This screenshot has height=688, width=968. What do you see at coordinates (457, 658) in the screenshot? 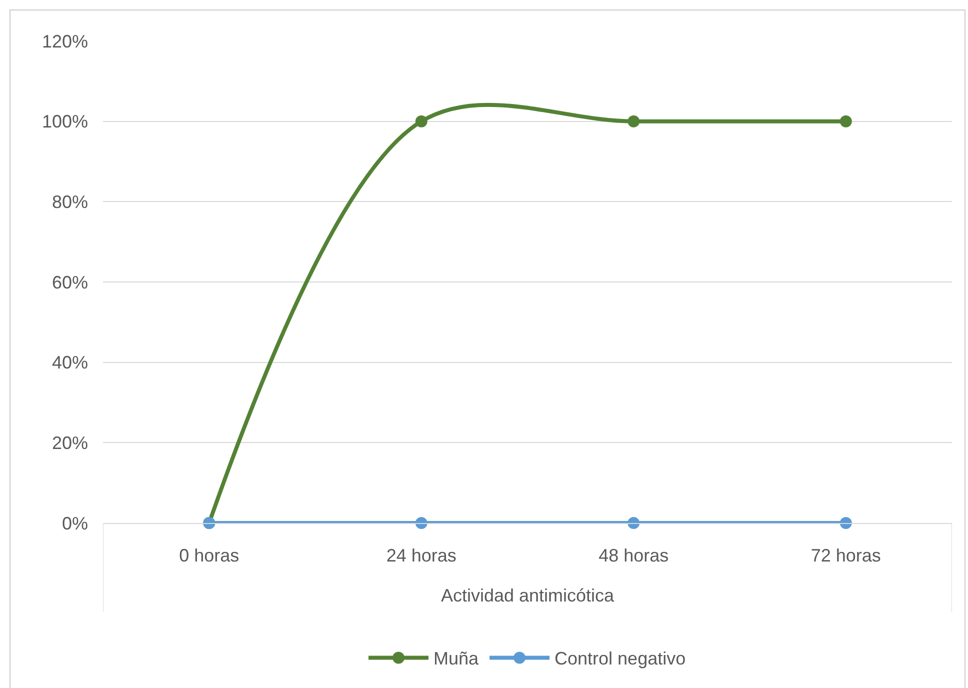
I see `legend-label: Muña` at bounding box center [457, 658].